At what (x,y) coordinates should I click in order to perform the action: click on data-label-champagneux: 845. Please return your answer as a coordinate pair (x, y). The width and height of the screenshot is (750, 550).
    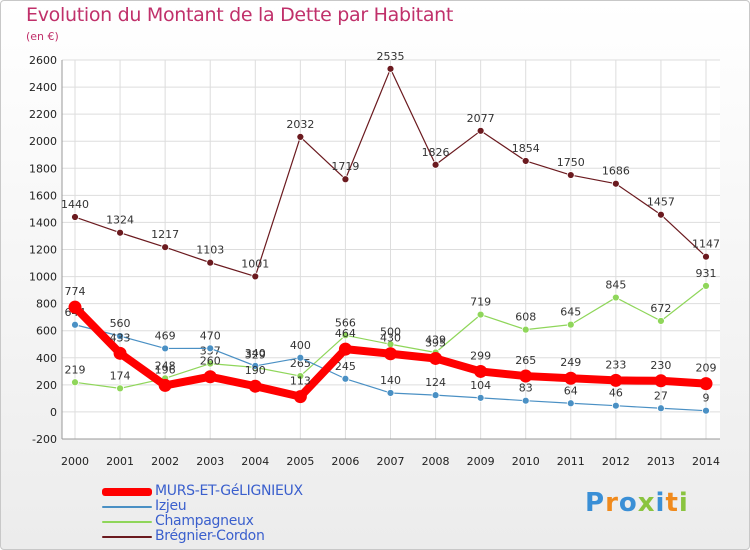
    Looking at the image, I should click on (615, 285).